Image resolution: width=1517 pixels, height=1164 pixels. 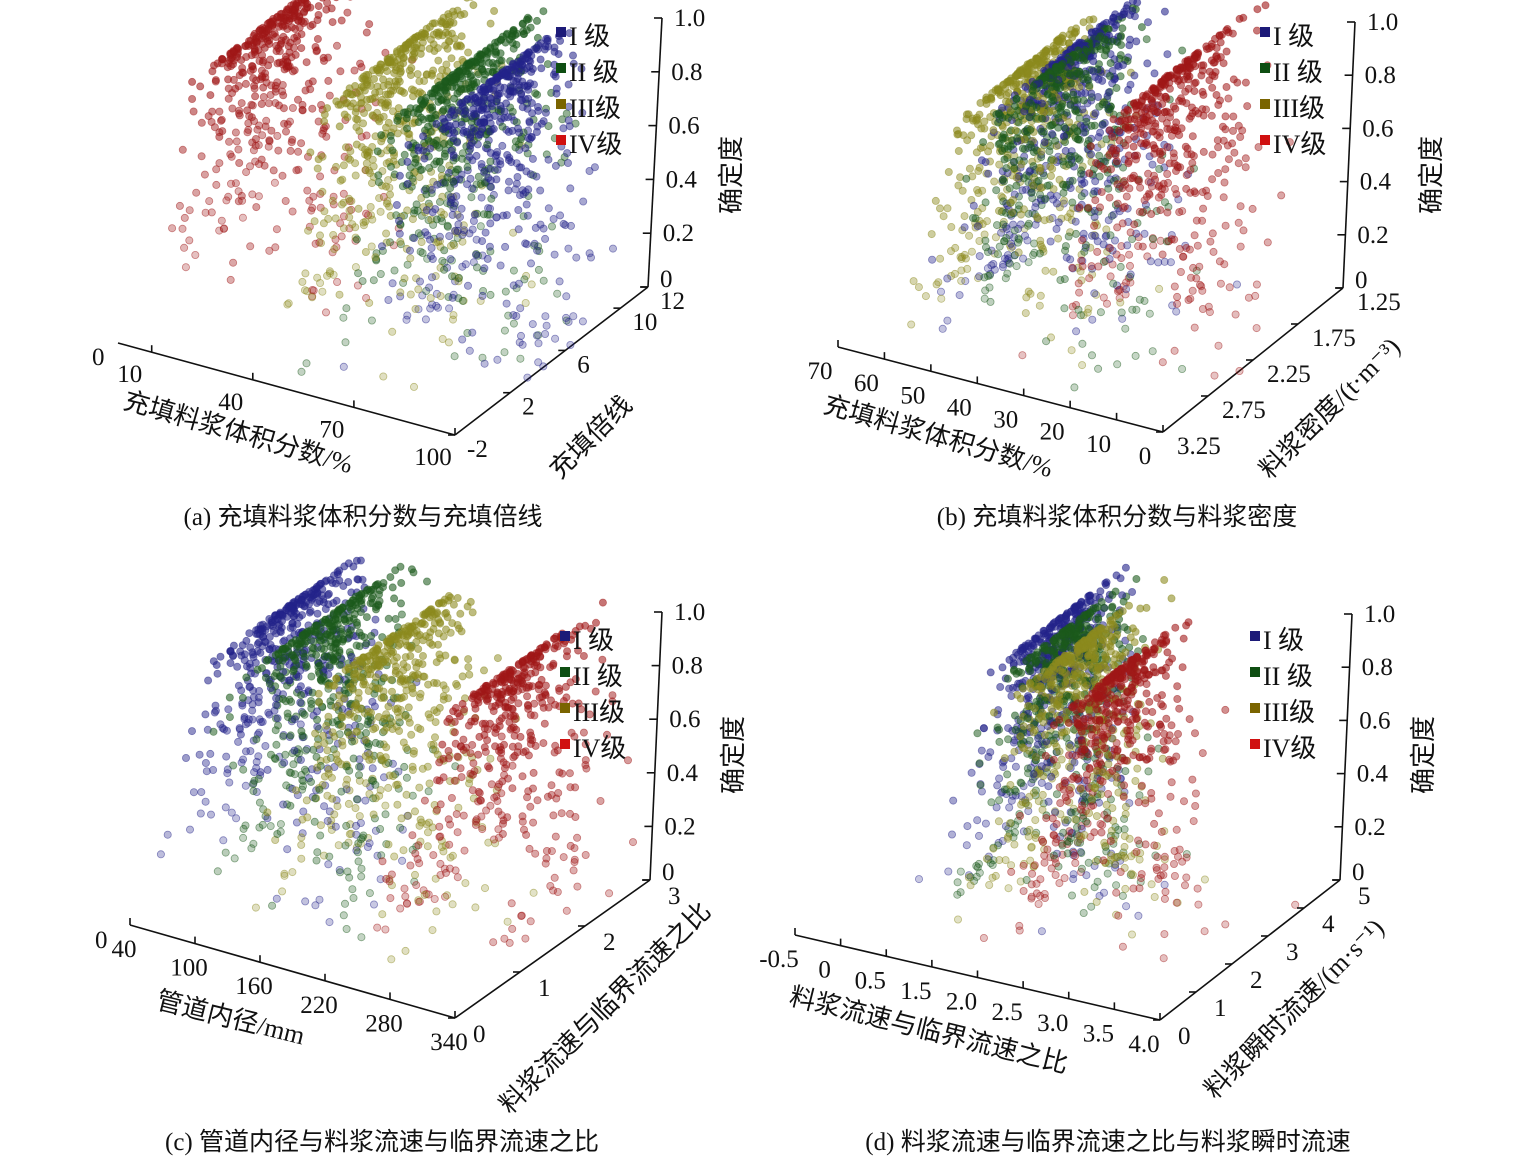 I want to click on x-tick-label: 70, so click(x=331, y=429).